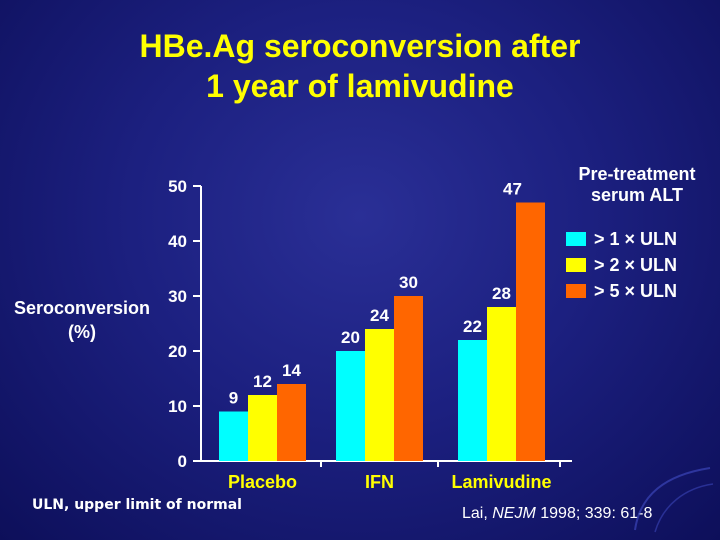  I want to click on bar-value-label: 9, so click(233, 398).